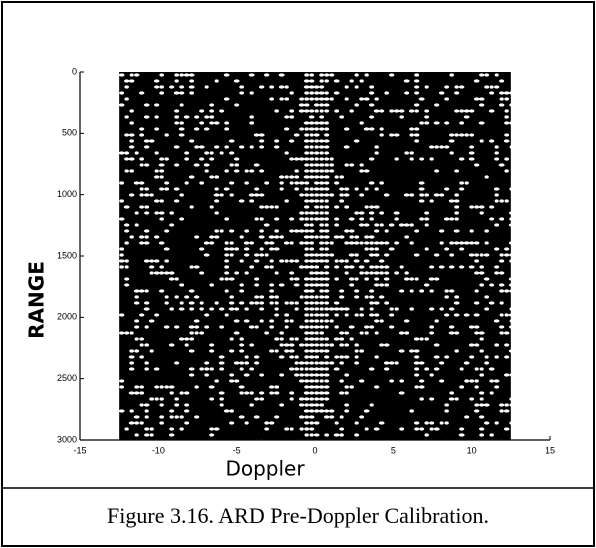  I want to click on x-tick-label: -10, so click(158, 450).